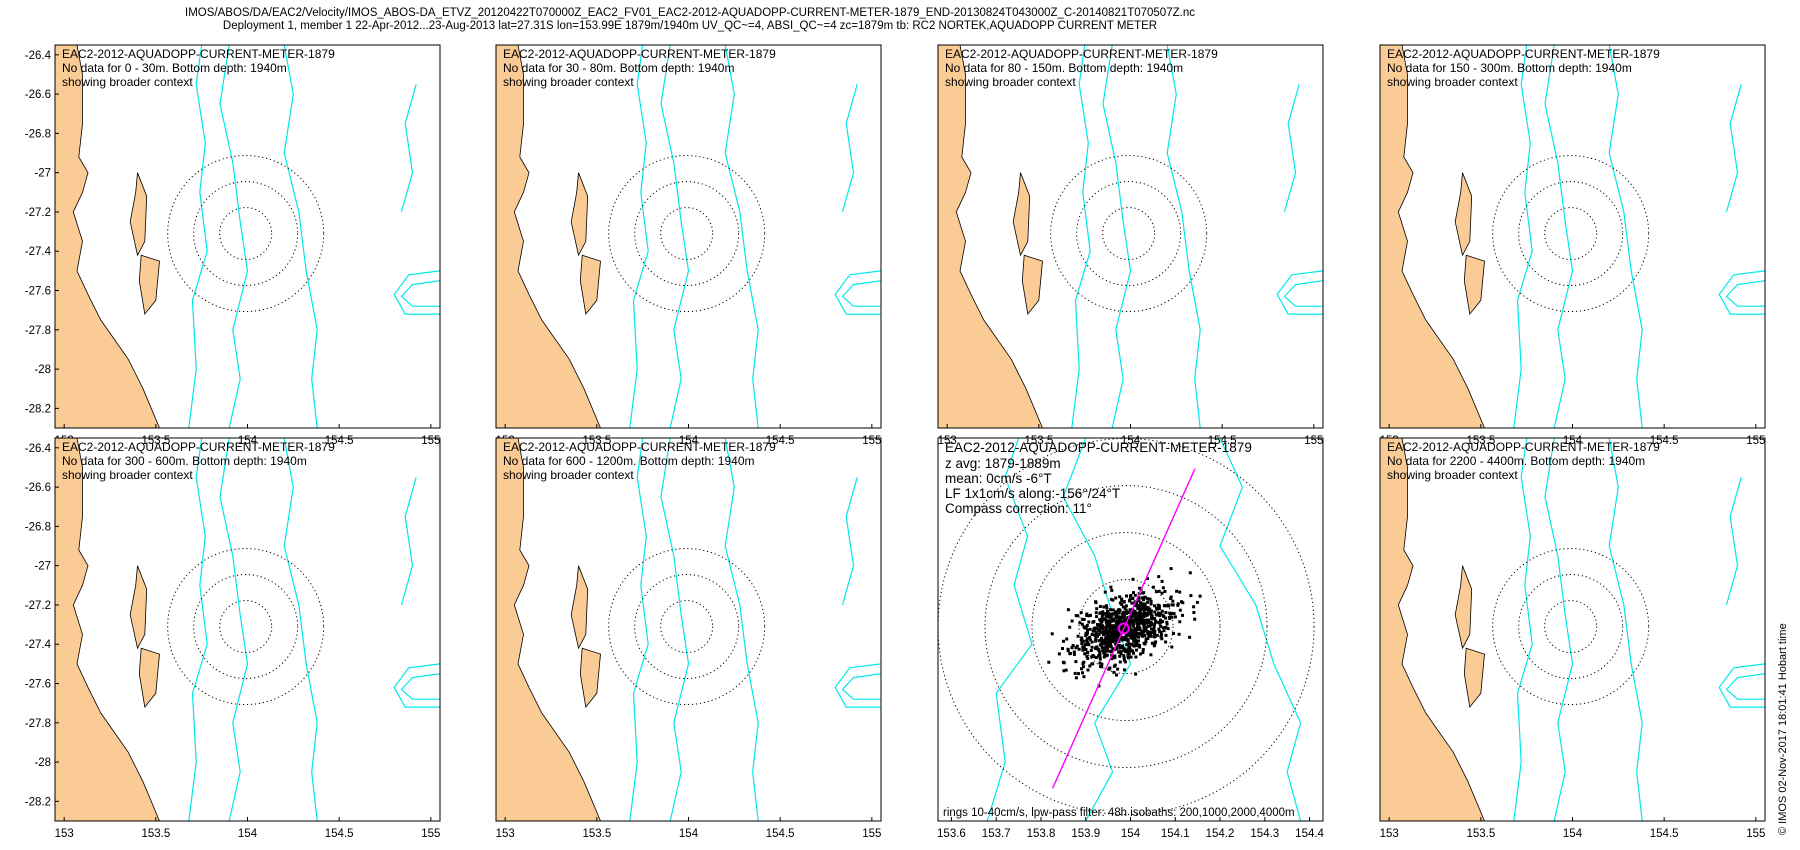  I want to click on y-tick-label: -28, so click(42, 370).